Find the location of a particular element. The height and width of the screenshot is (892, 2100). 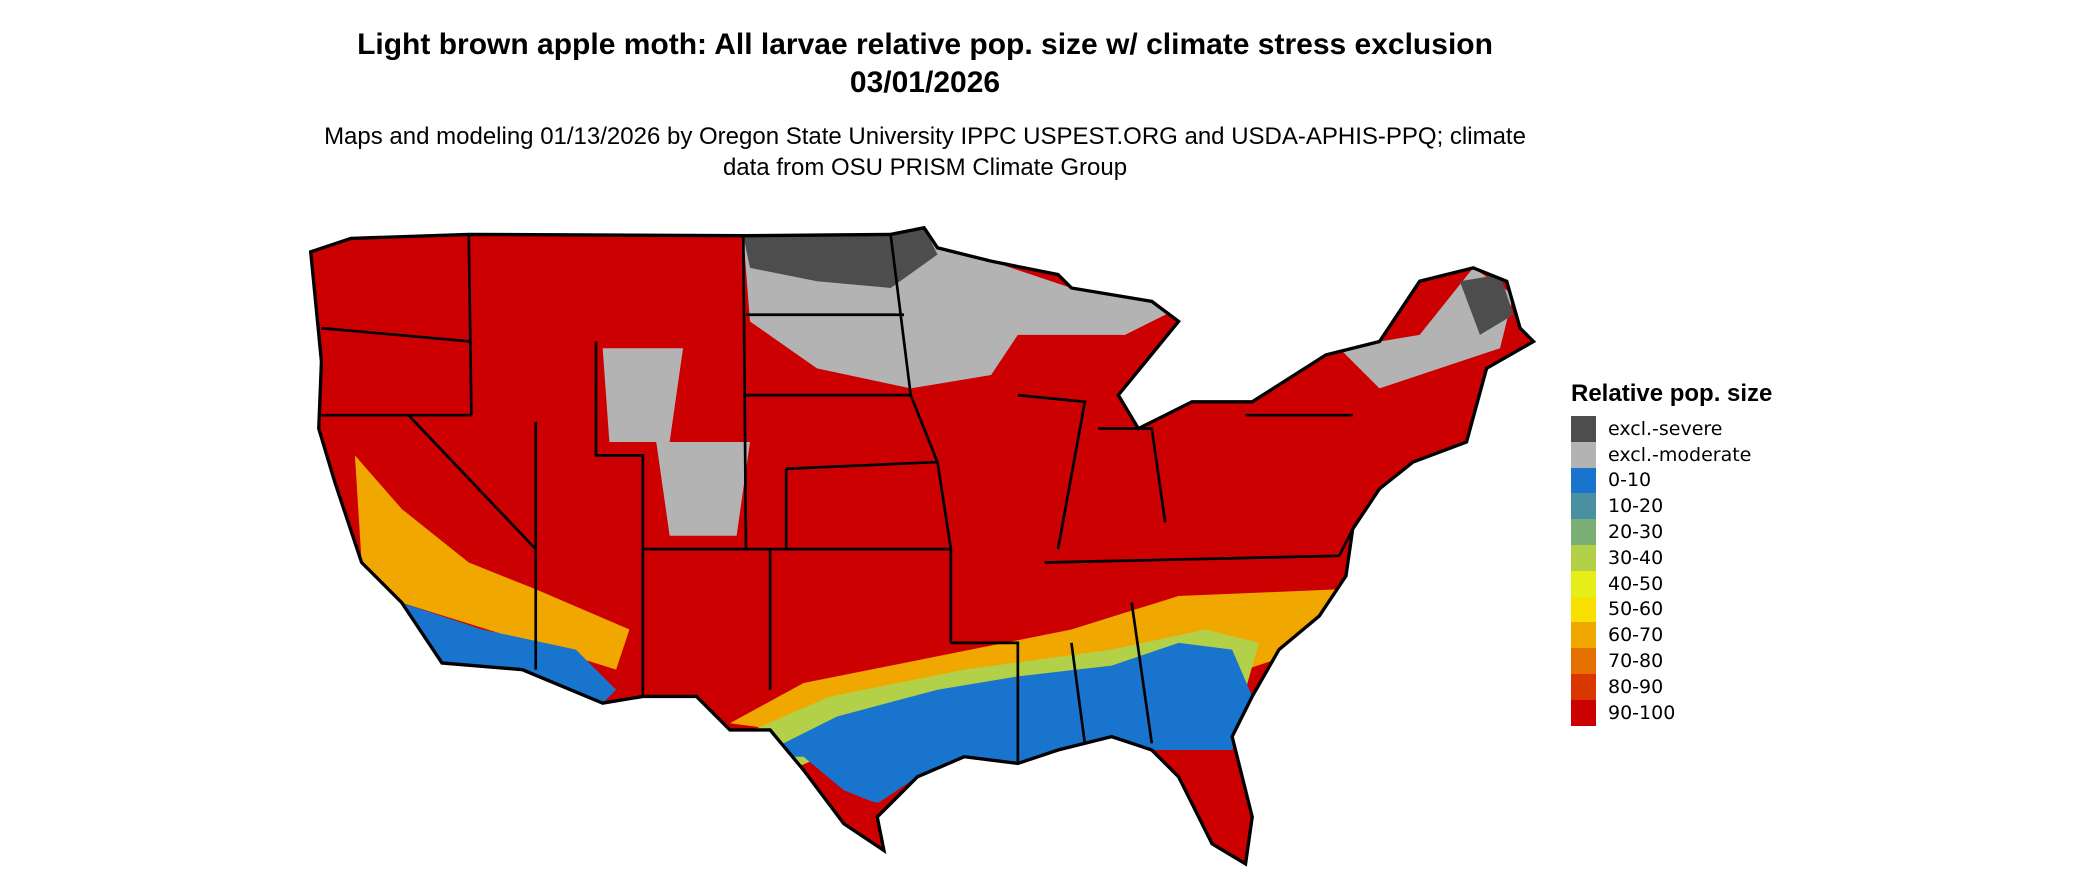

legend-item: 70-80 is located at coordinates (1671, 661).